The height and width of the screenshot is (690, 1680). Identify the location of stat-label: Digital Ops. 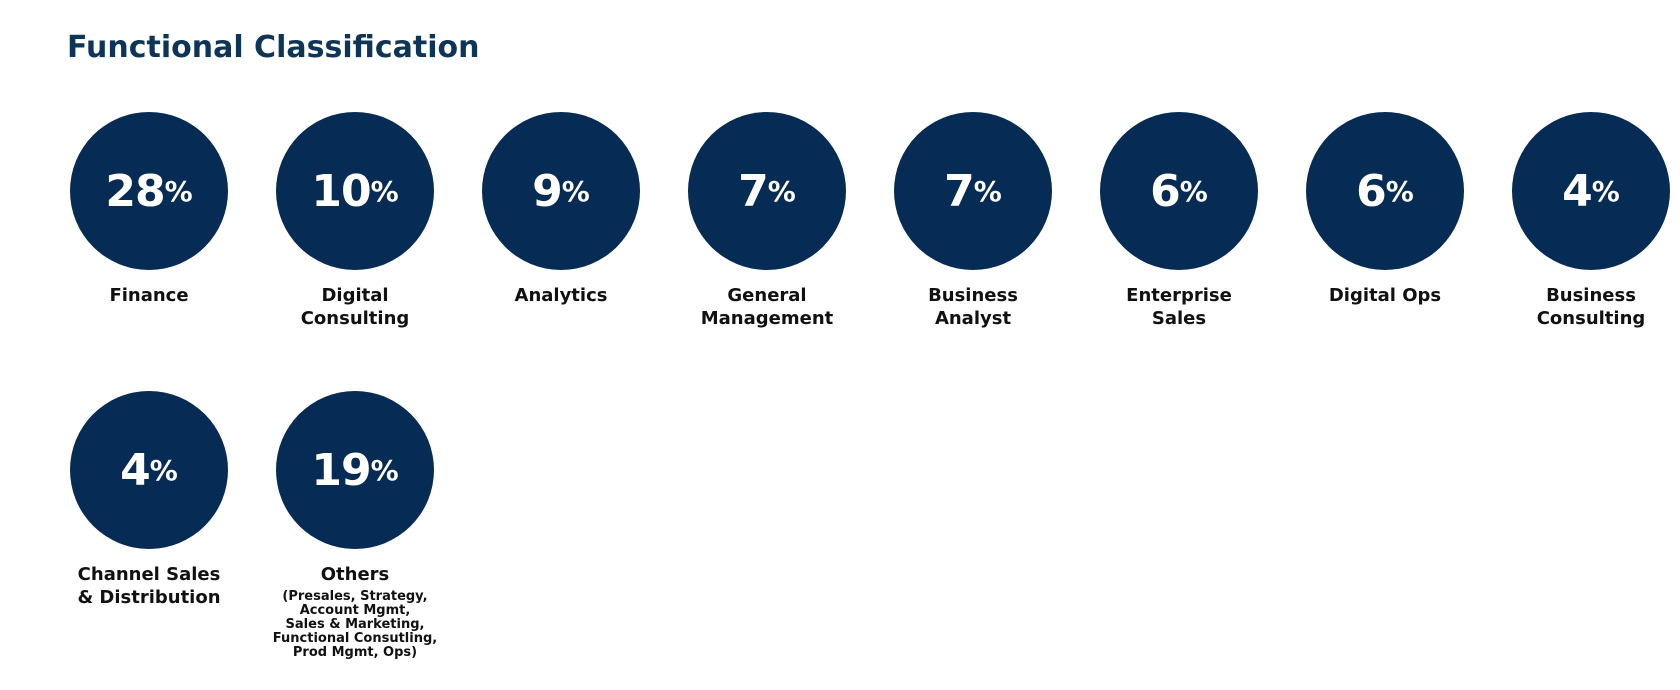
(1385, 295).